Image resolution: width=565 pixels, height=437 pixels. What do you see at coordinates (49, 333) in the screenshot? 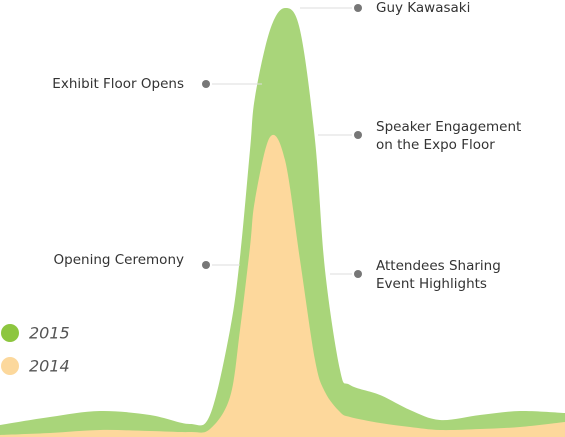
I see `legend-label: 2015` at bounding box center [49, 333].